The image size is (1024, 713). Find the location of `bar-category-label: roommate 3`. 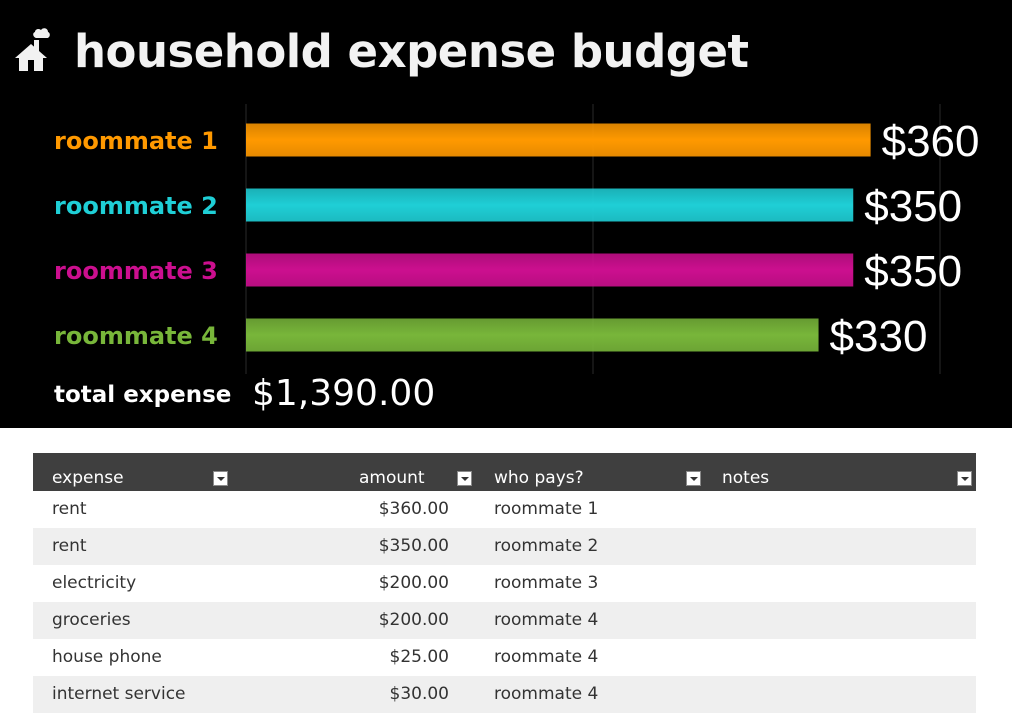

bar-category-label: roommate 3 is located at coordinates (136, 271).